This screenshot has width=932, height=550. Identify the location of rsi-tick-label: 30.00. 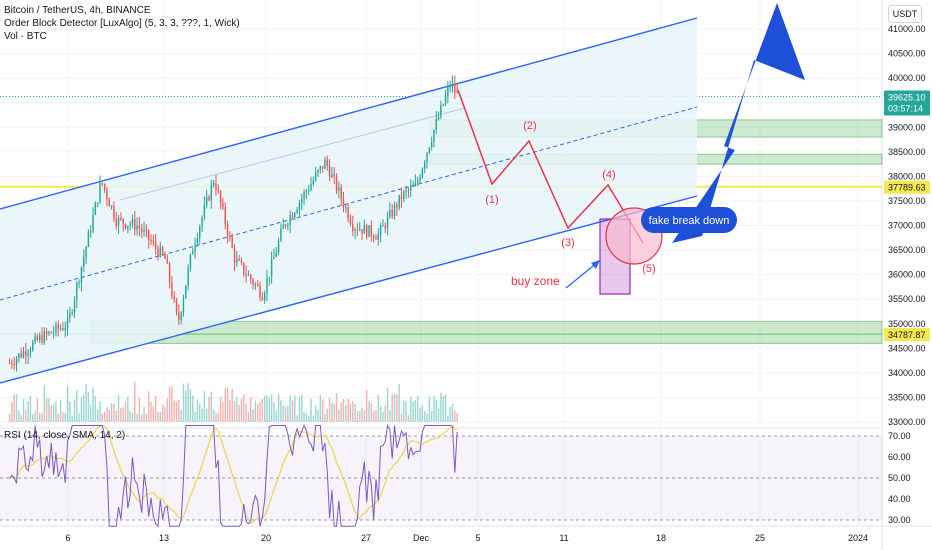
(899, 520).